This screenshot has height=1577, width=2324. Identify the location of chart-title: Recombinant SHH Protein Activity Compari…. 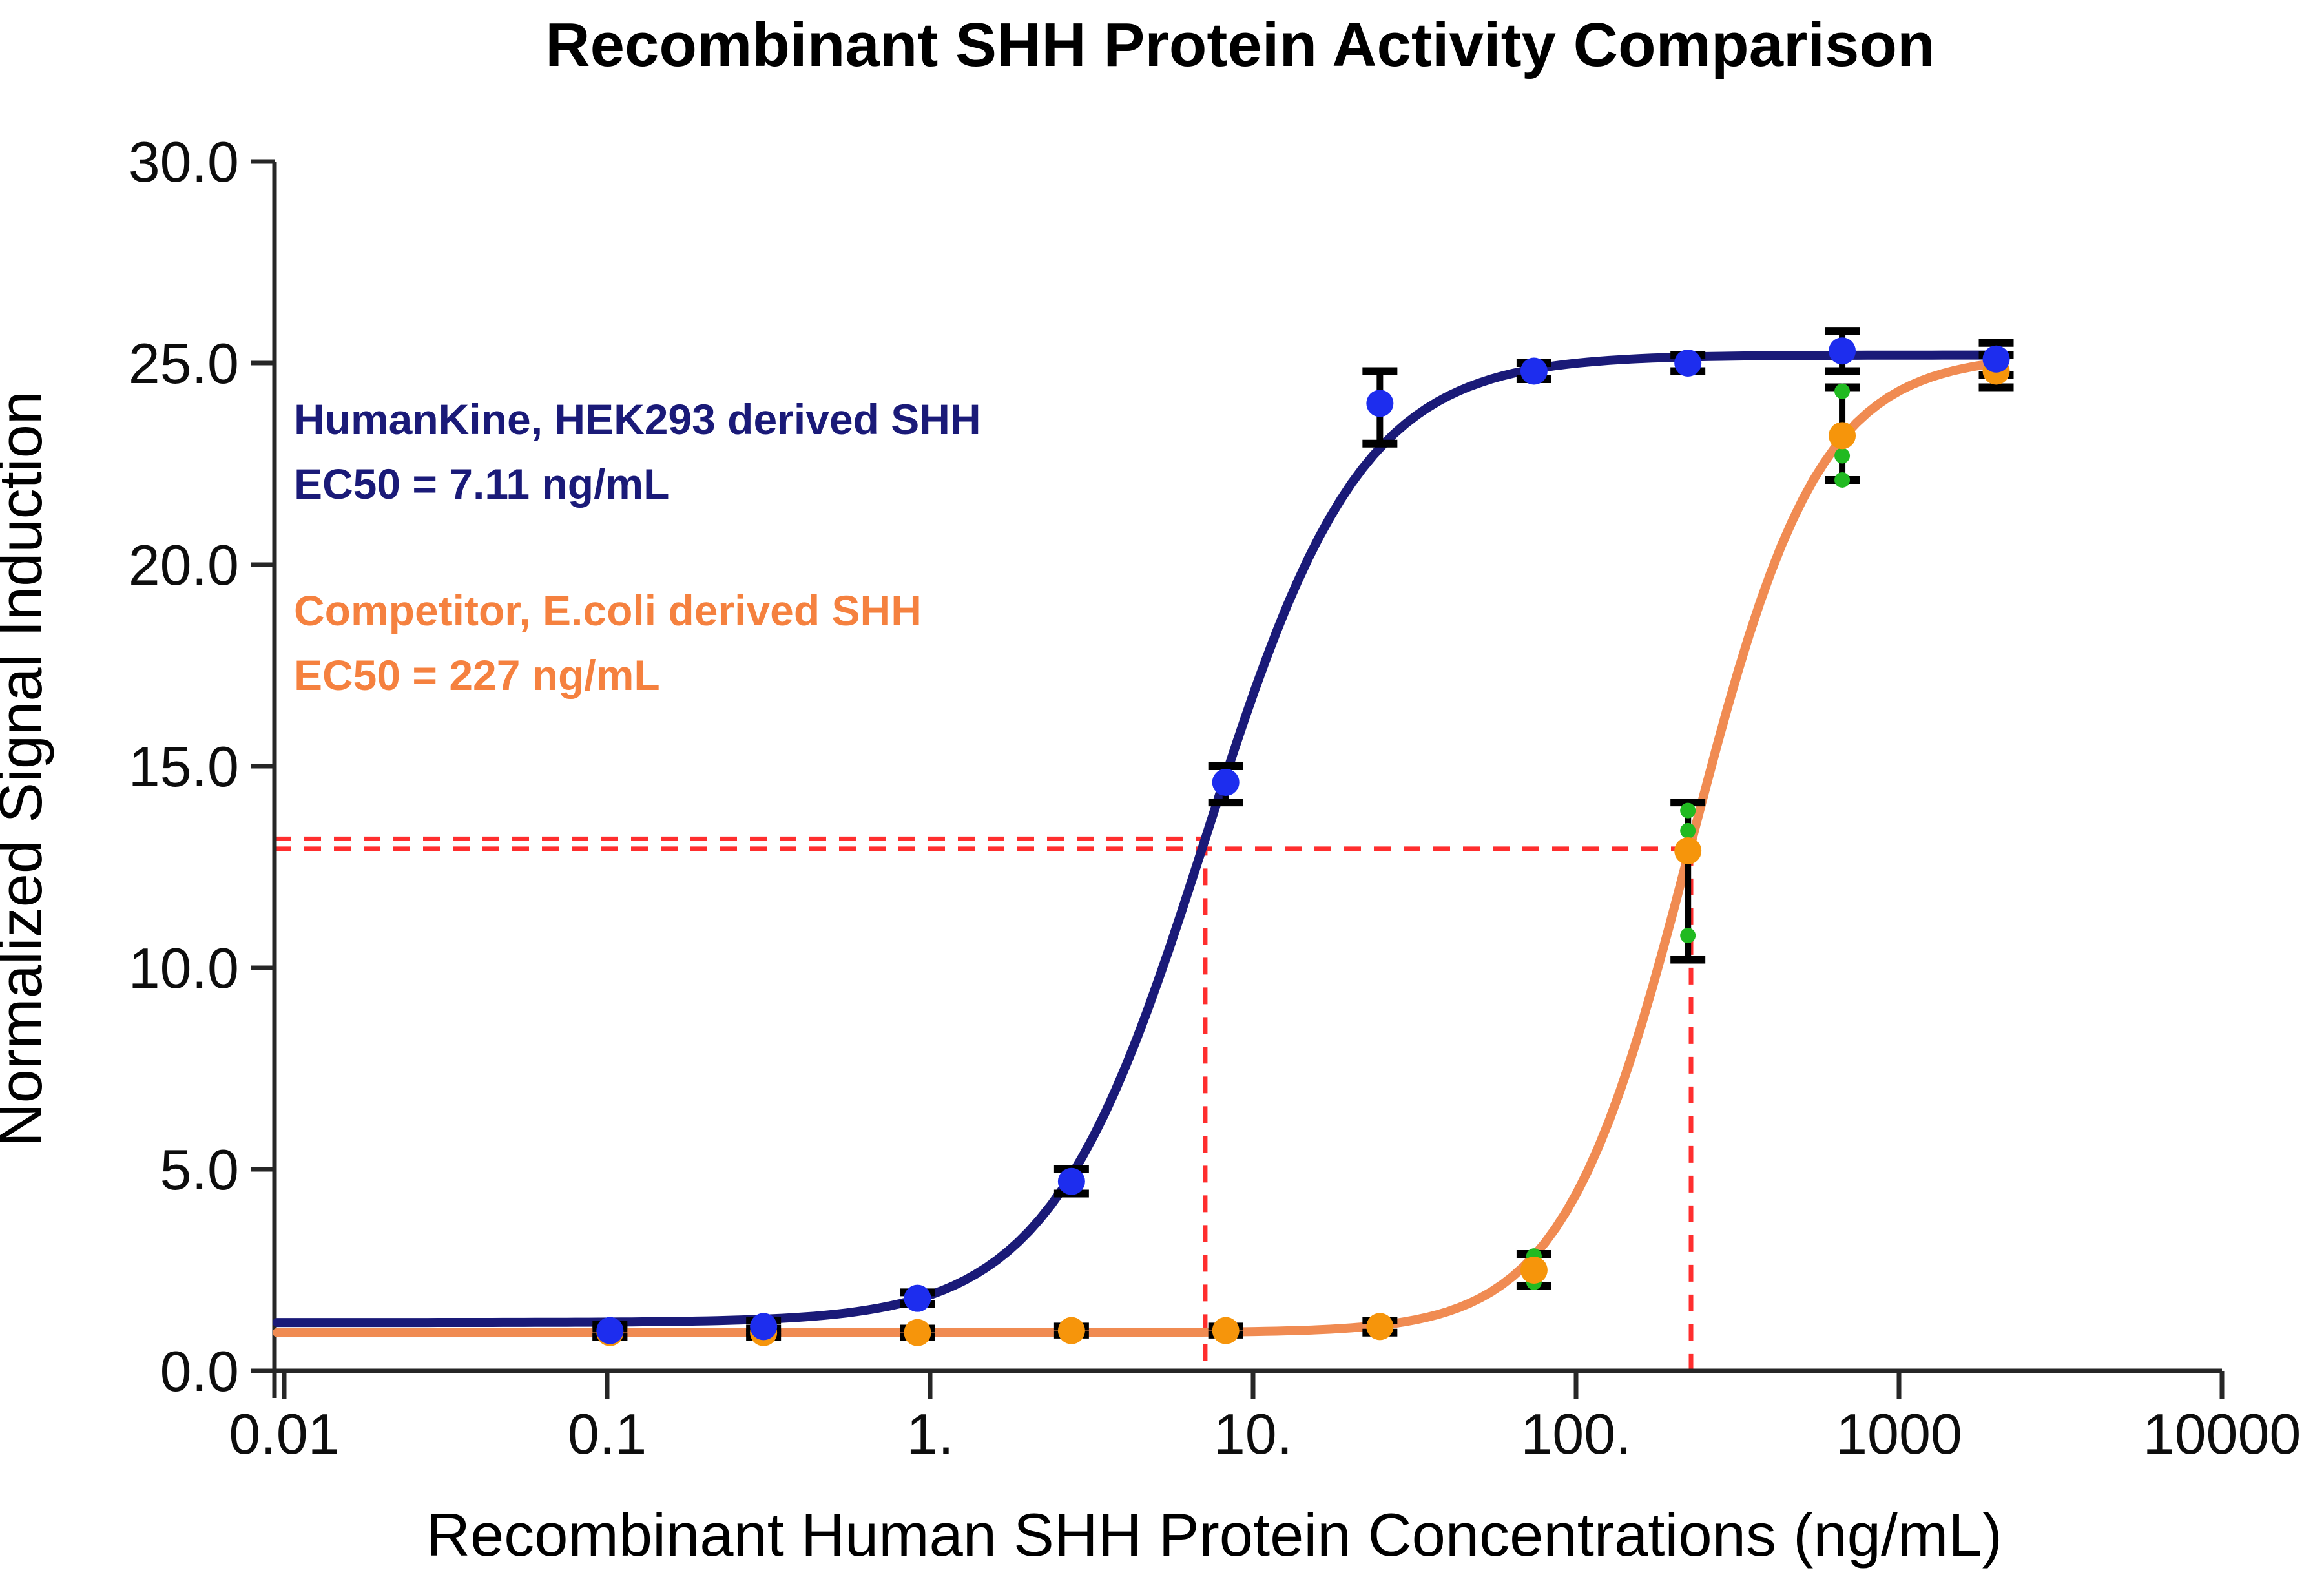
(1240, 44).